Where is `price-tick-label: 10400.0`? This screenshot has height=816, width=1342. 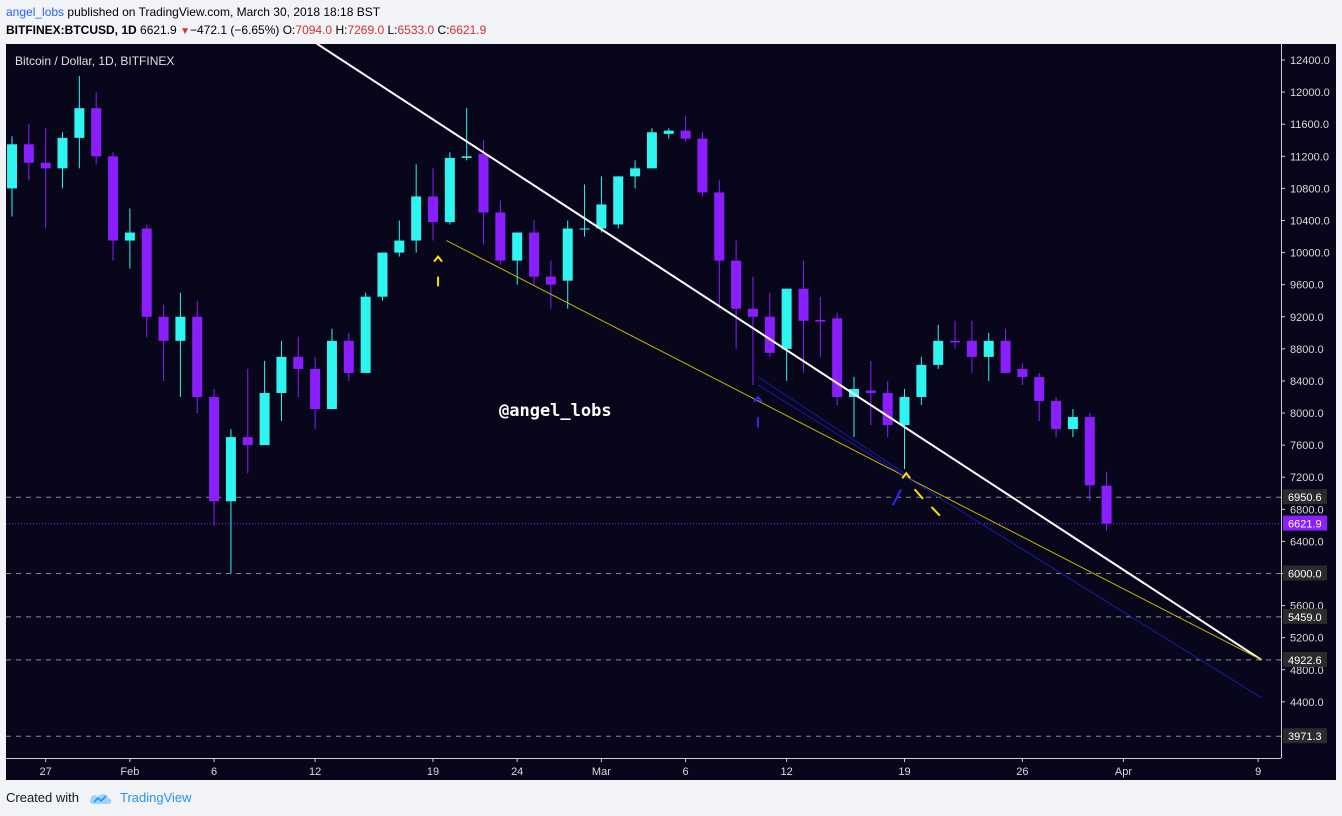 price-tick-label: 10400.0 is located at coordinates (1310, 221).